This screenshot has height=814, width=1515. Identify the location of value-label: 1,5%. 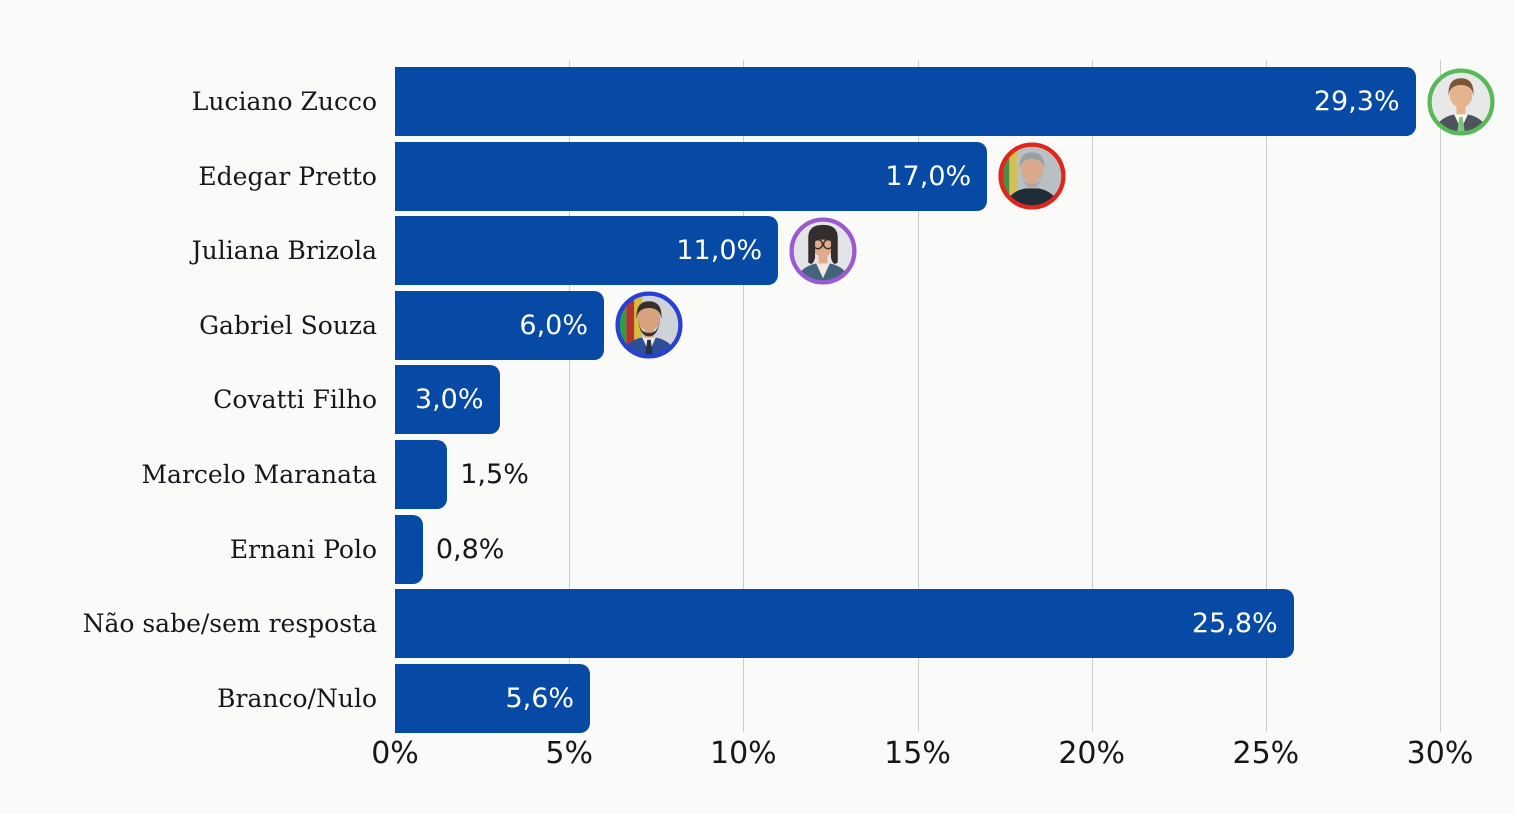
(494, 474).